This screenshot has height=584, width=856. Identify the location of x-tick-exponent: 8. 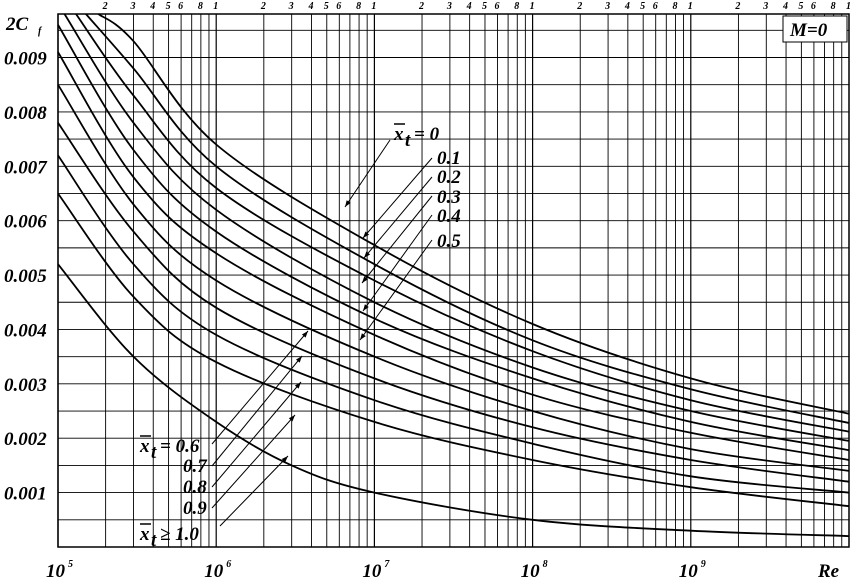
(545, 564).